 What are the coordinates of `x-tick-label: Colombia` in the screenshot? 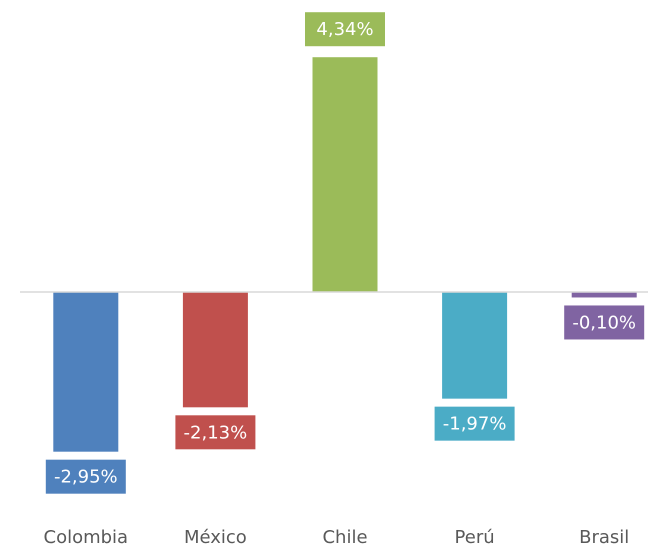 It's located at (86, 537).